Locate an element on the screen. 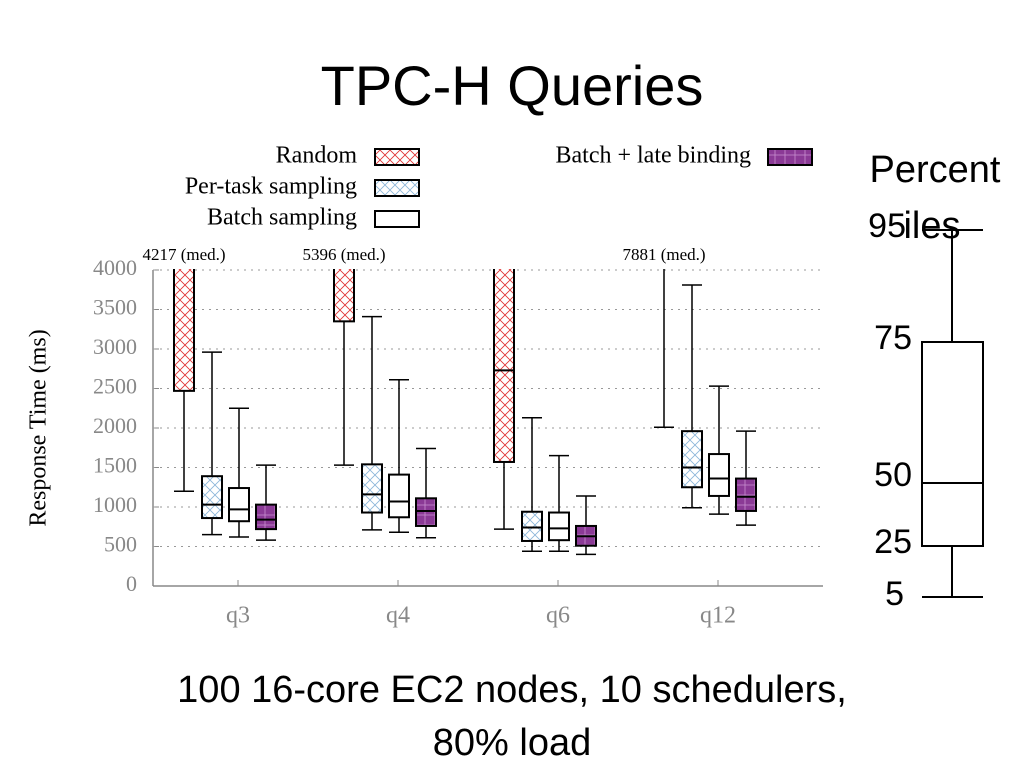 This screenshot has height=768, width=1024. legend-label: Batch + late binding is located at coordinates (654, 156).